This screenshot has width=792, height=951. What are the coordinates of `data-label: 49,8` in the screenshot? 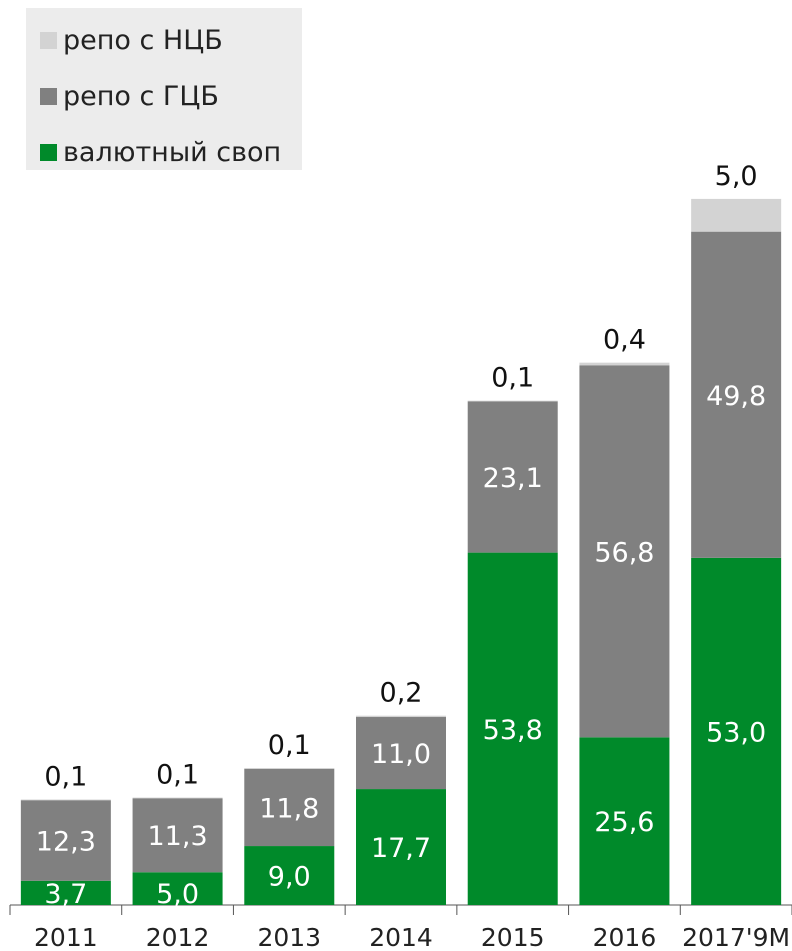 It's located at (736, 396).